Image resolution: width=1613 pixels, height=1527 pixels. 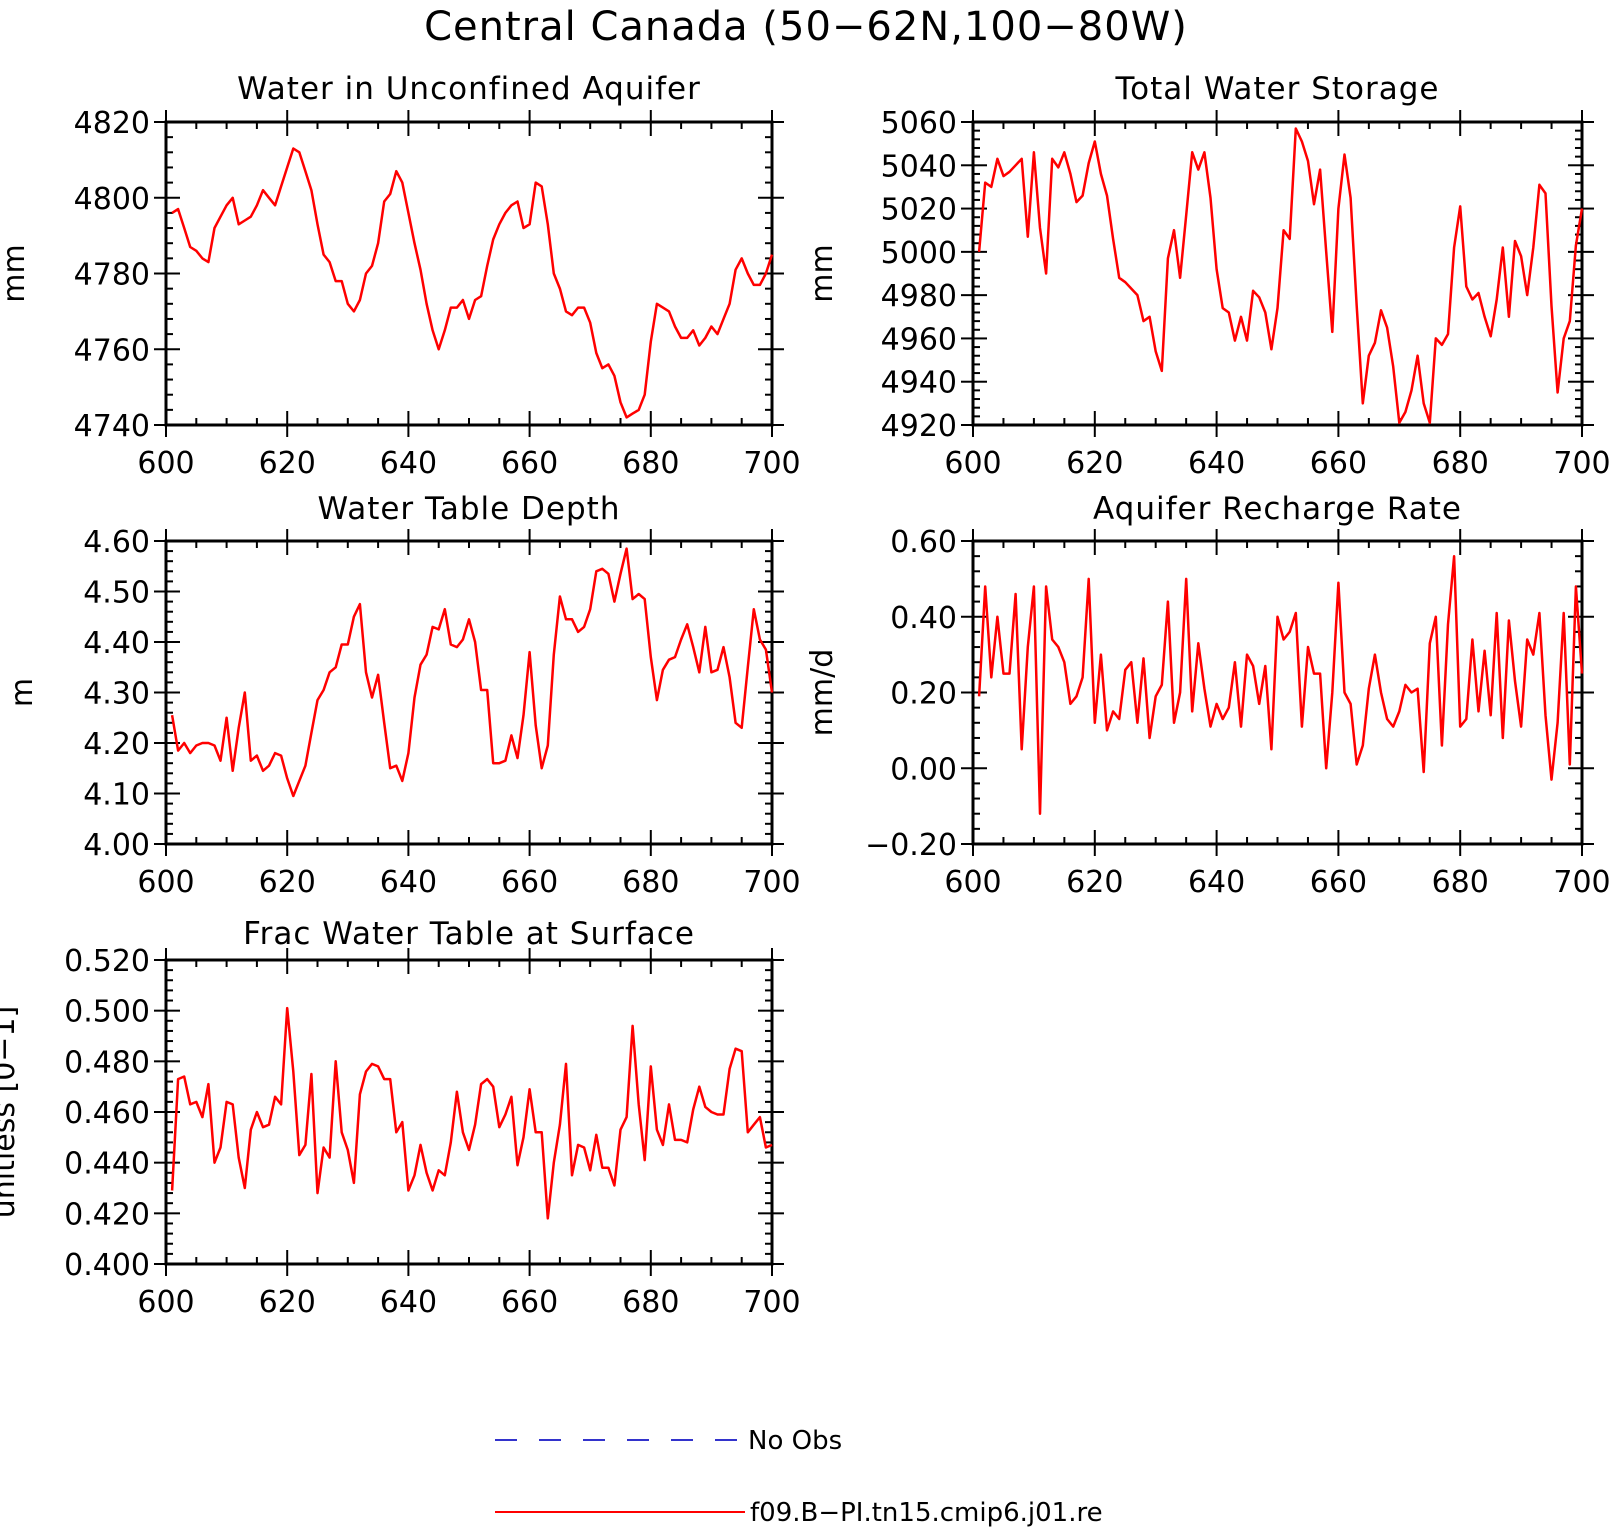 I want to click on y-tick-label: 4.20, so click(x=116, y=744).